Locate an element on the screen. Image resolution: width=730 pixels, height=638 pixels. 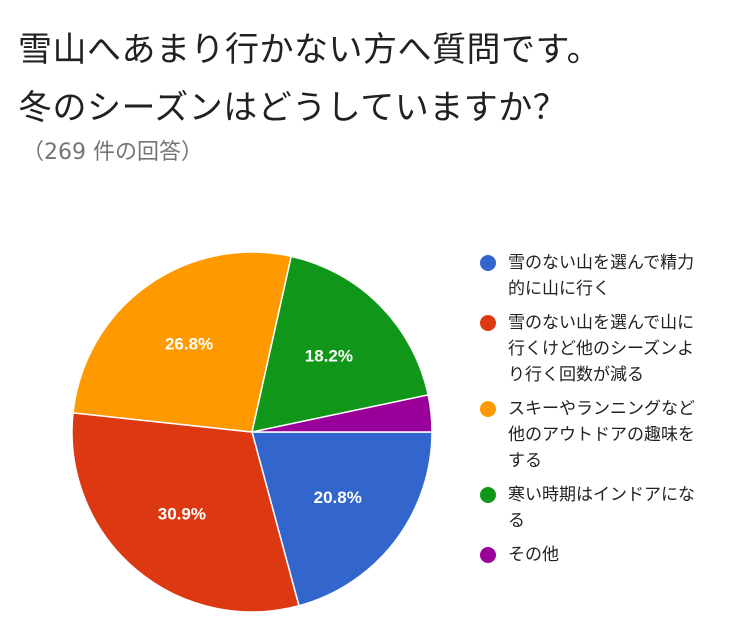
chart-title-line-1: 雪山へあまり行かない方へ質問です。 is located at coordinates (310, 50).